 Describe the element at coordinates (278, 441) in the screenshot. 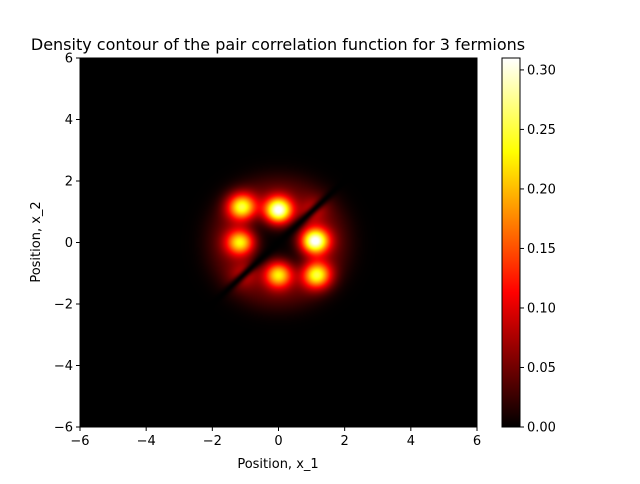

I see `x-tick-label: 0` at that location.